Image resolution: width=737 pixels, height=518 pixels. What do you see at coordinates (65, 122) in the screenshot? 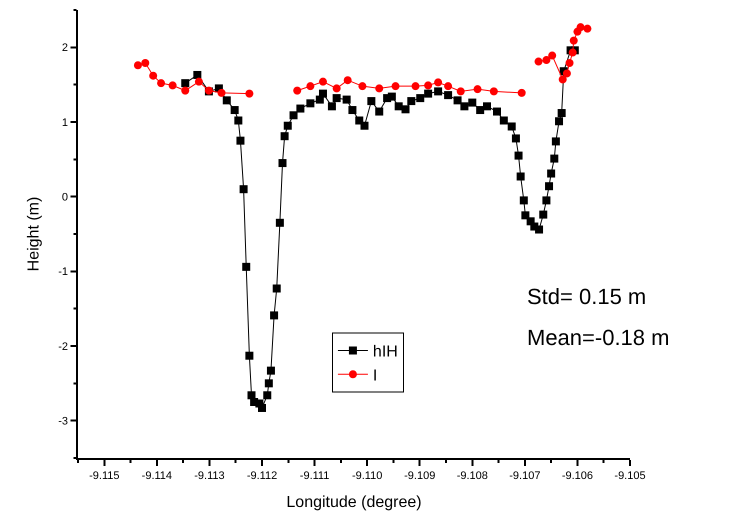
I see `y-tick-label: 1` at bounding box center [65, 122].